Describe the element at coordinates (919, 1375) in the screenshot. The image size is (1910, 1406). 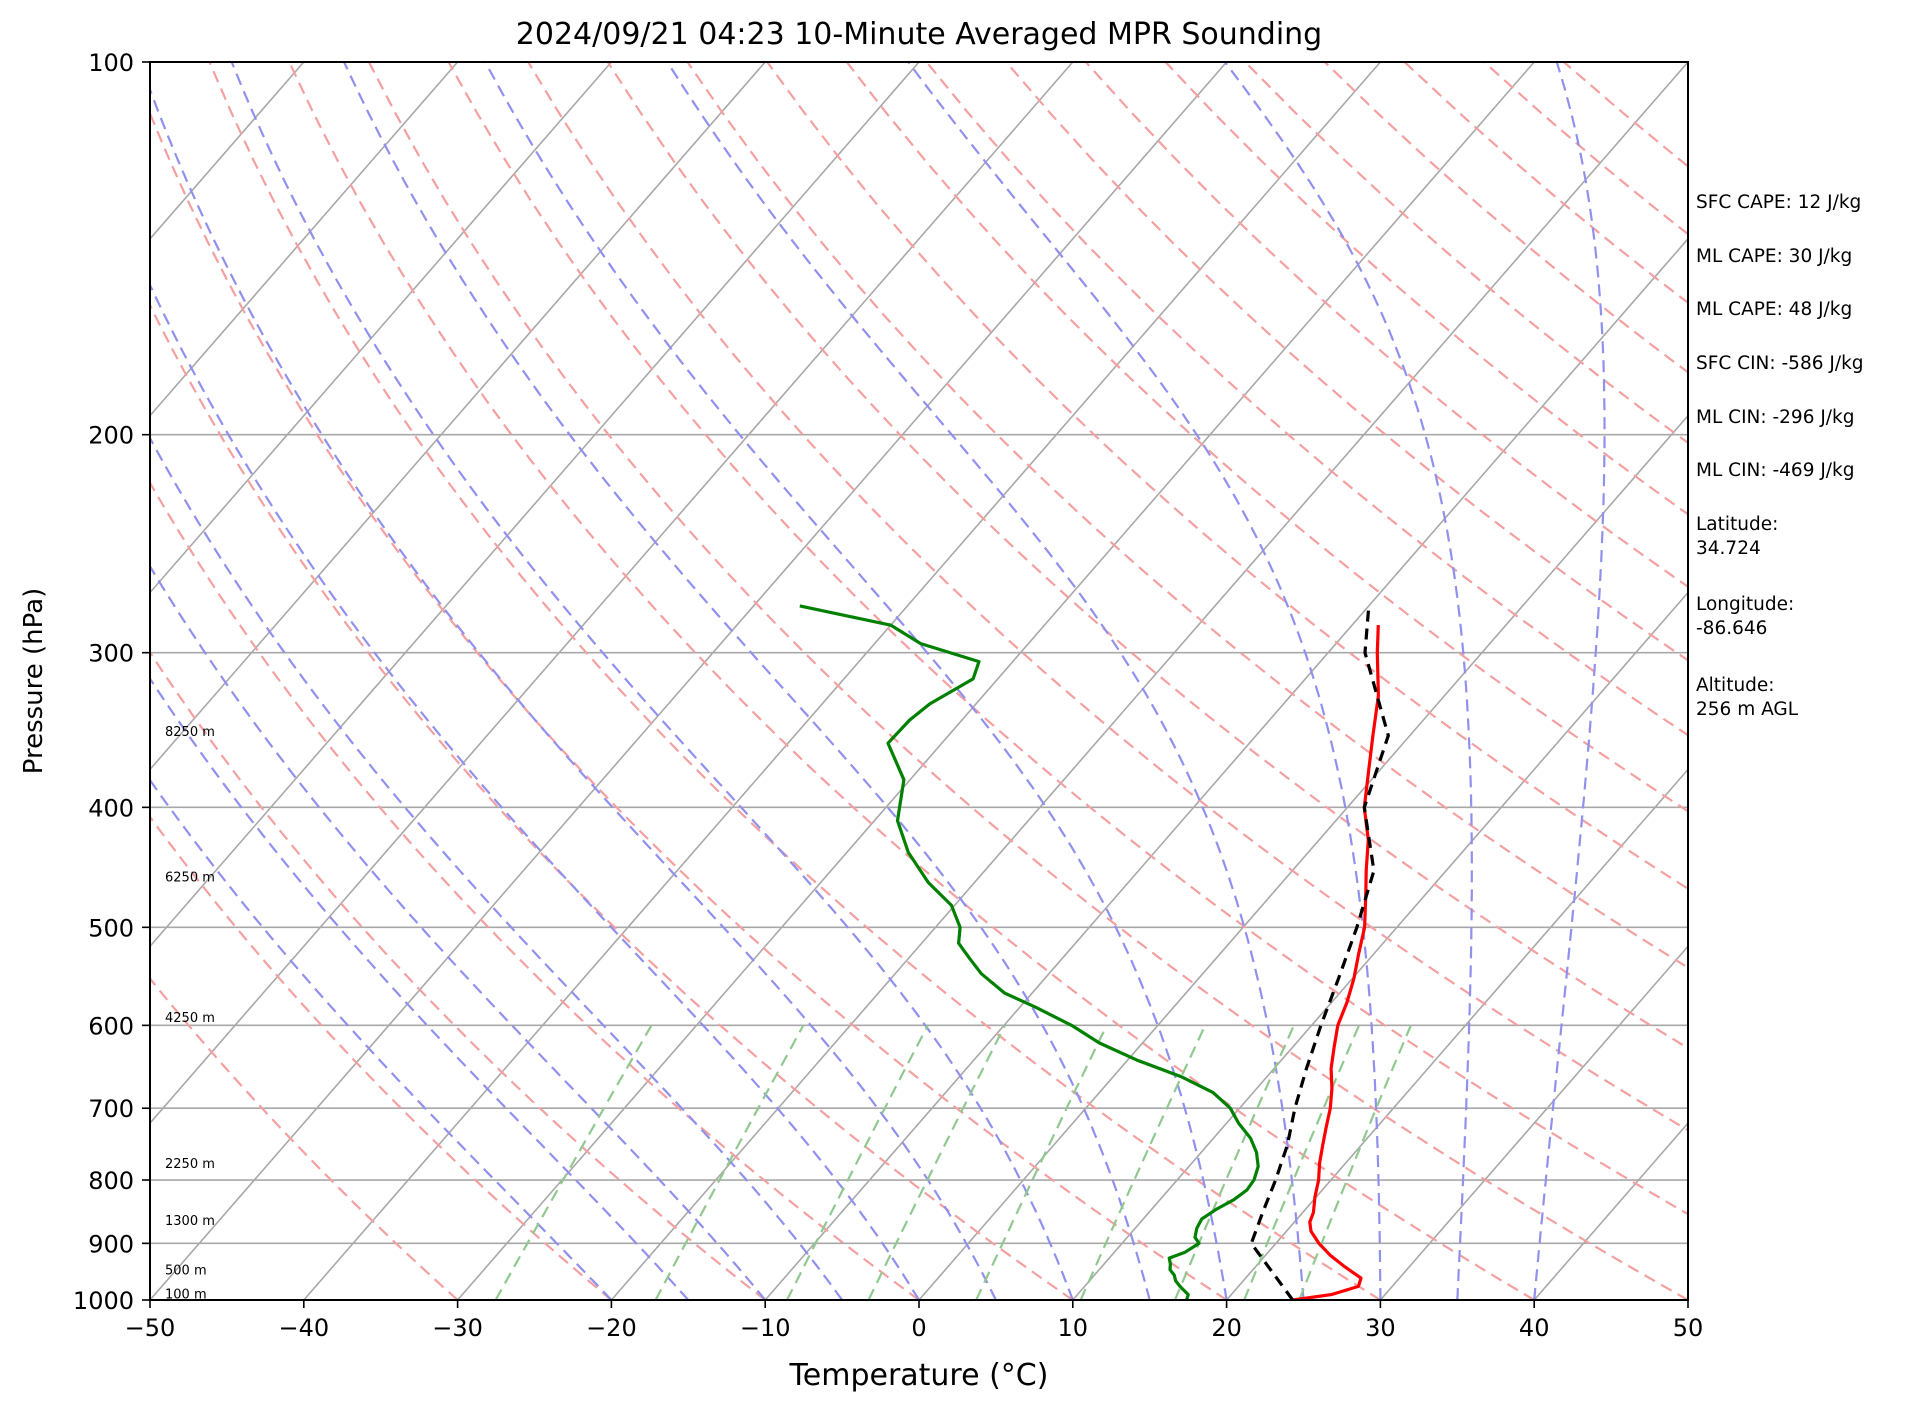
I see `x-axis-label: Temperature (°C)` at that location.